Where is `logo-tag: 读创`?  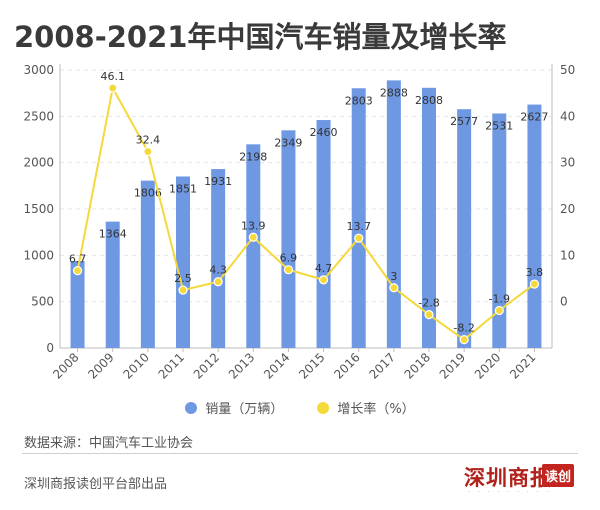
logo-tag: 读创 is located at coordinates (558, 475).